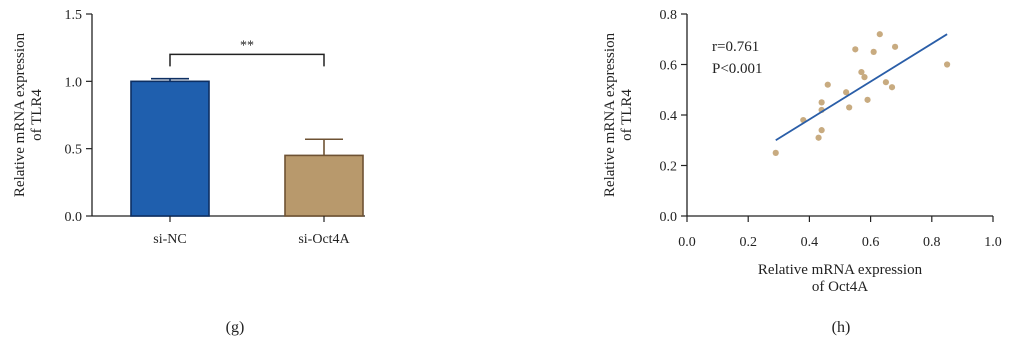  Describe the element at coordinates (324, 239) in the screenshot. I see `x-tick-label: si-Oct4A` at that location.